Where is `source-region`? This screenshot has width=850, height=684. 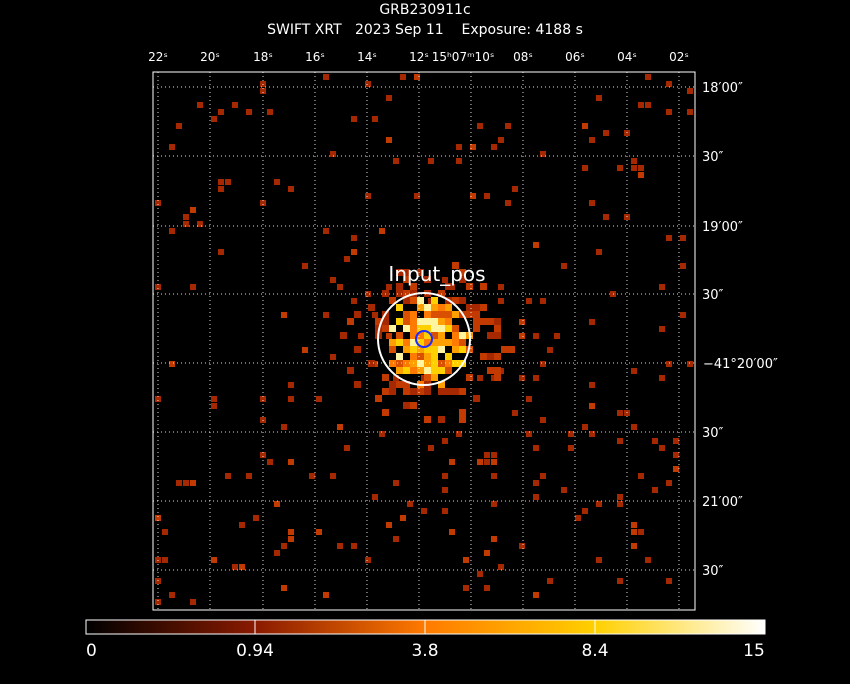
source-region is located at coordinates (424, 339).